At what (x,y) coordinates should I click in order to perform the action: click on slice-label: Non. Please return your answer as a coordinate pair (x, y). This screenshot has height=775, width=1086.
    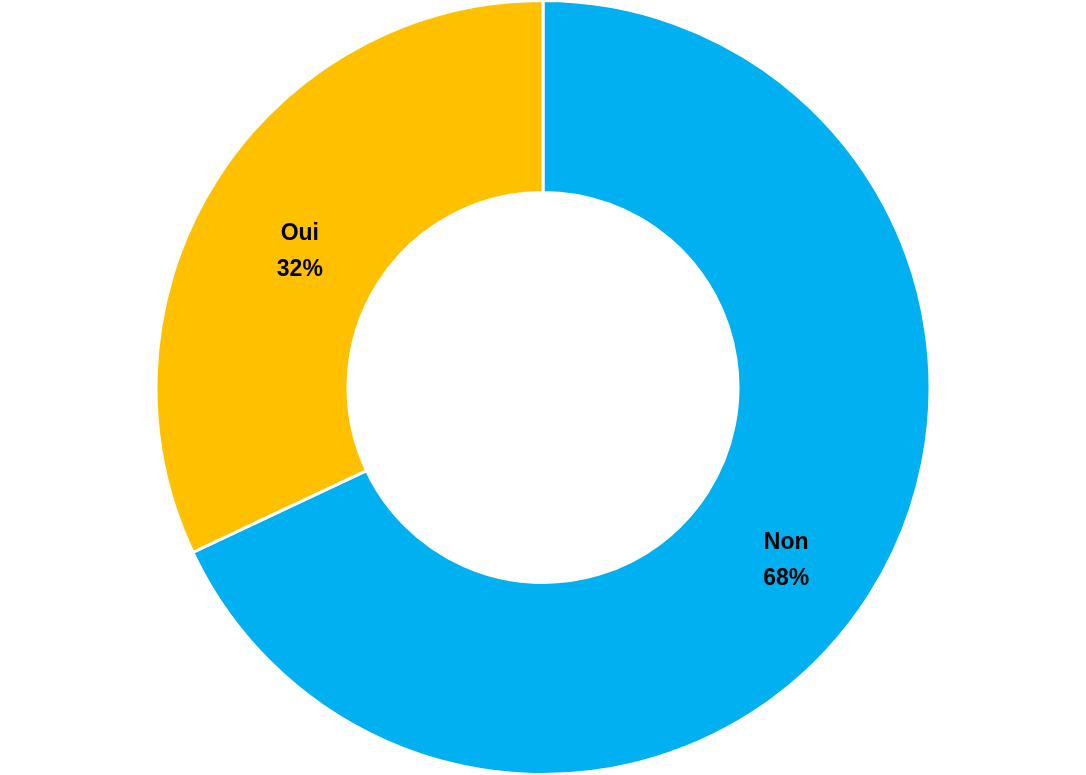
    Looking at the image, I should click on (786, 540).